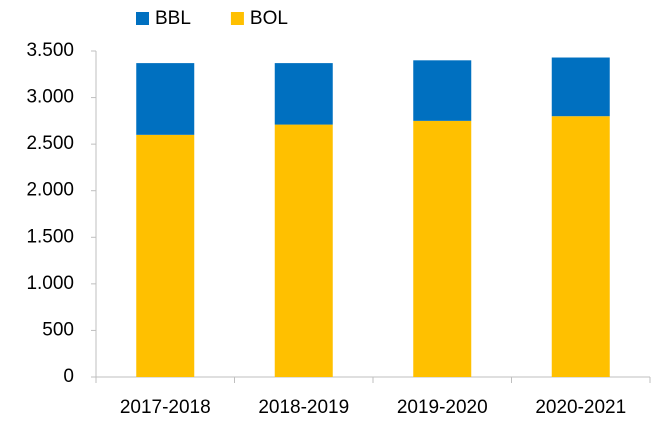 The width and height of the screenshot is (651, 422). What do you see at coordinates (165, 407) in the screenshot?
I see `x-tick-label: 2017-2018` at bounding box center [165, 407].